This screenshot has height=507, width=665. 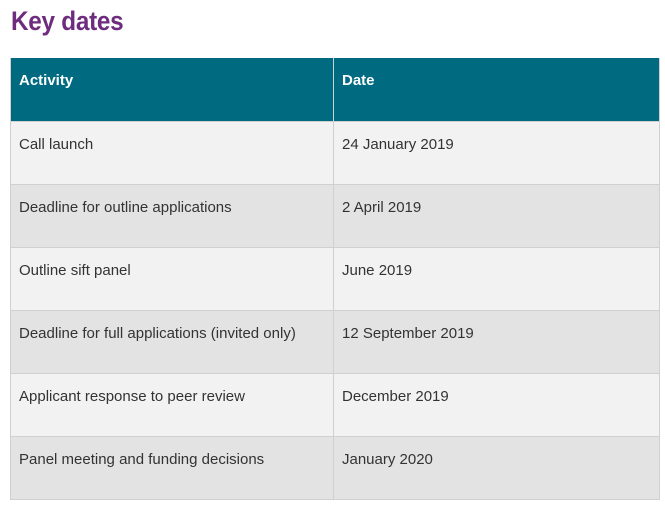 What do you see at coordinates (172, 90) in the screenshot?
I see `column-header-activity: Activity` at bounding box center [172, 90].